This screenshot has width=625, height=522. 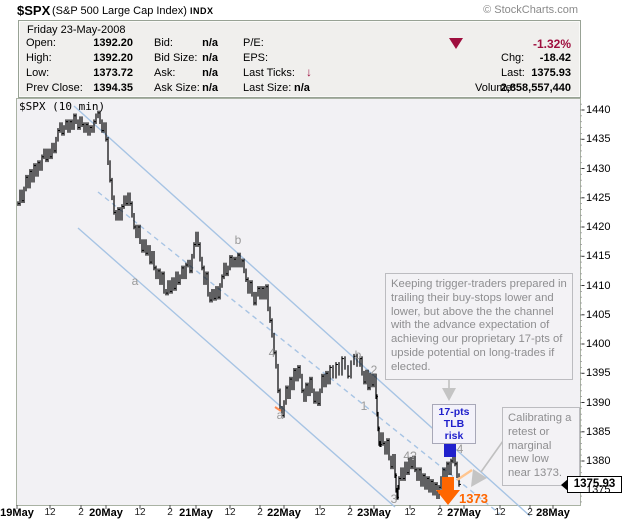 I want to click on low-label: Low:, so click(x=38, y=73).